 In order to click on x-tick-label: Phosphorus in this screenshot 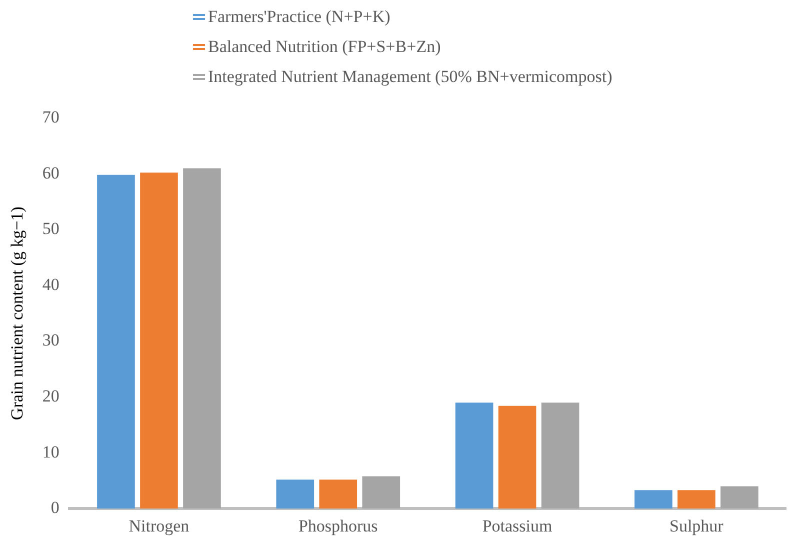, I will do `click(338, 526)`.